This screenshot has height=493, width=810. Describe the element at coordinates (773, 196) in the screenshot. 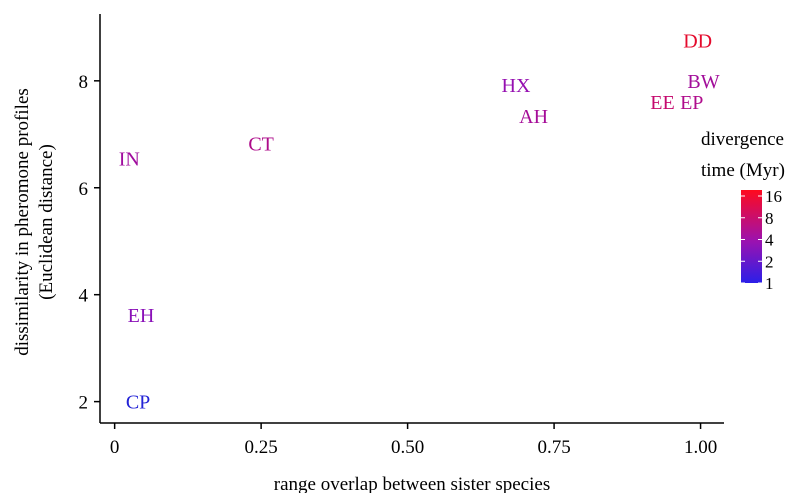

I see `legend-tick-label: 16` at that location.